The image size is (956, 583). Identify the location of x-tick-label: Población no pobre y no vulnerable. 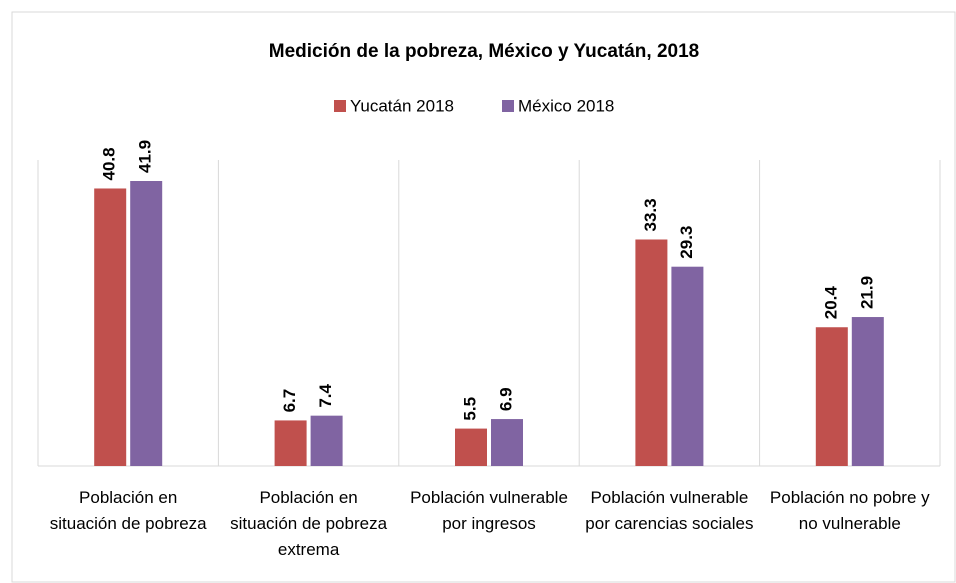
(849, 510).